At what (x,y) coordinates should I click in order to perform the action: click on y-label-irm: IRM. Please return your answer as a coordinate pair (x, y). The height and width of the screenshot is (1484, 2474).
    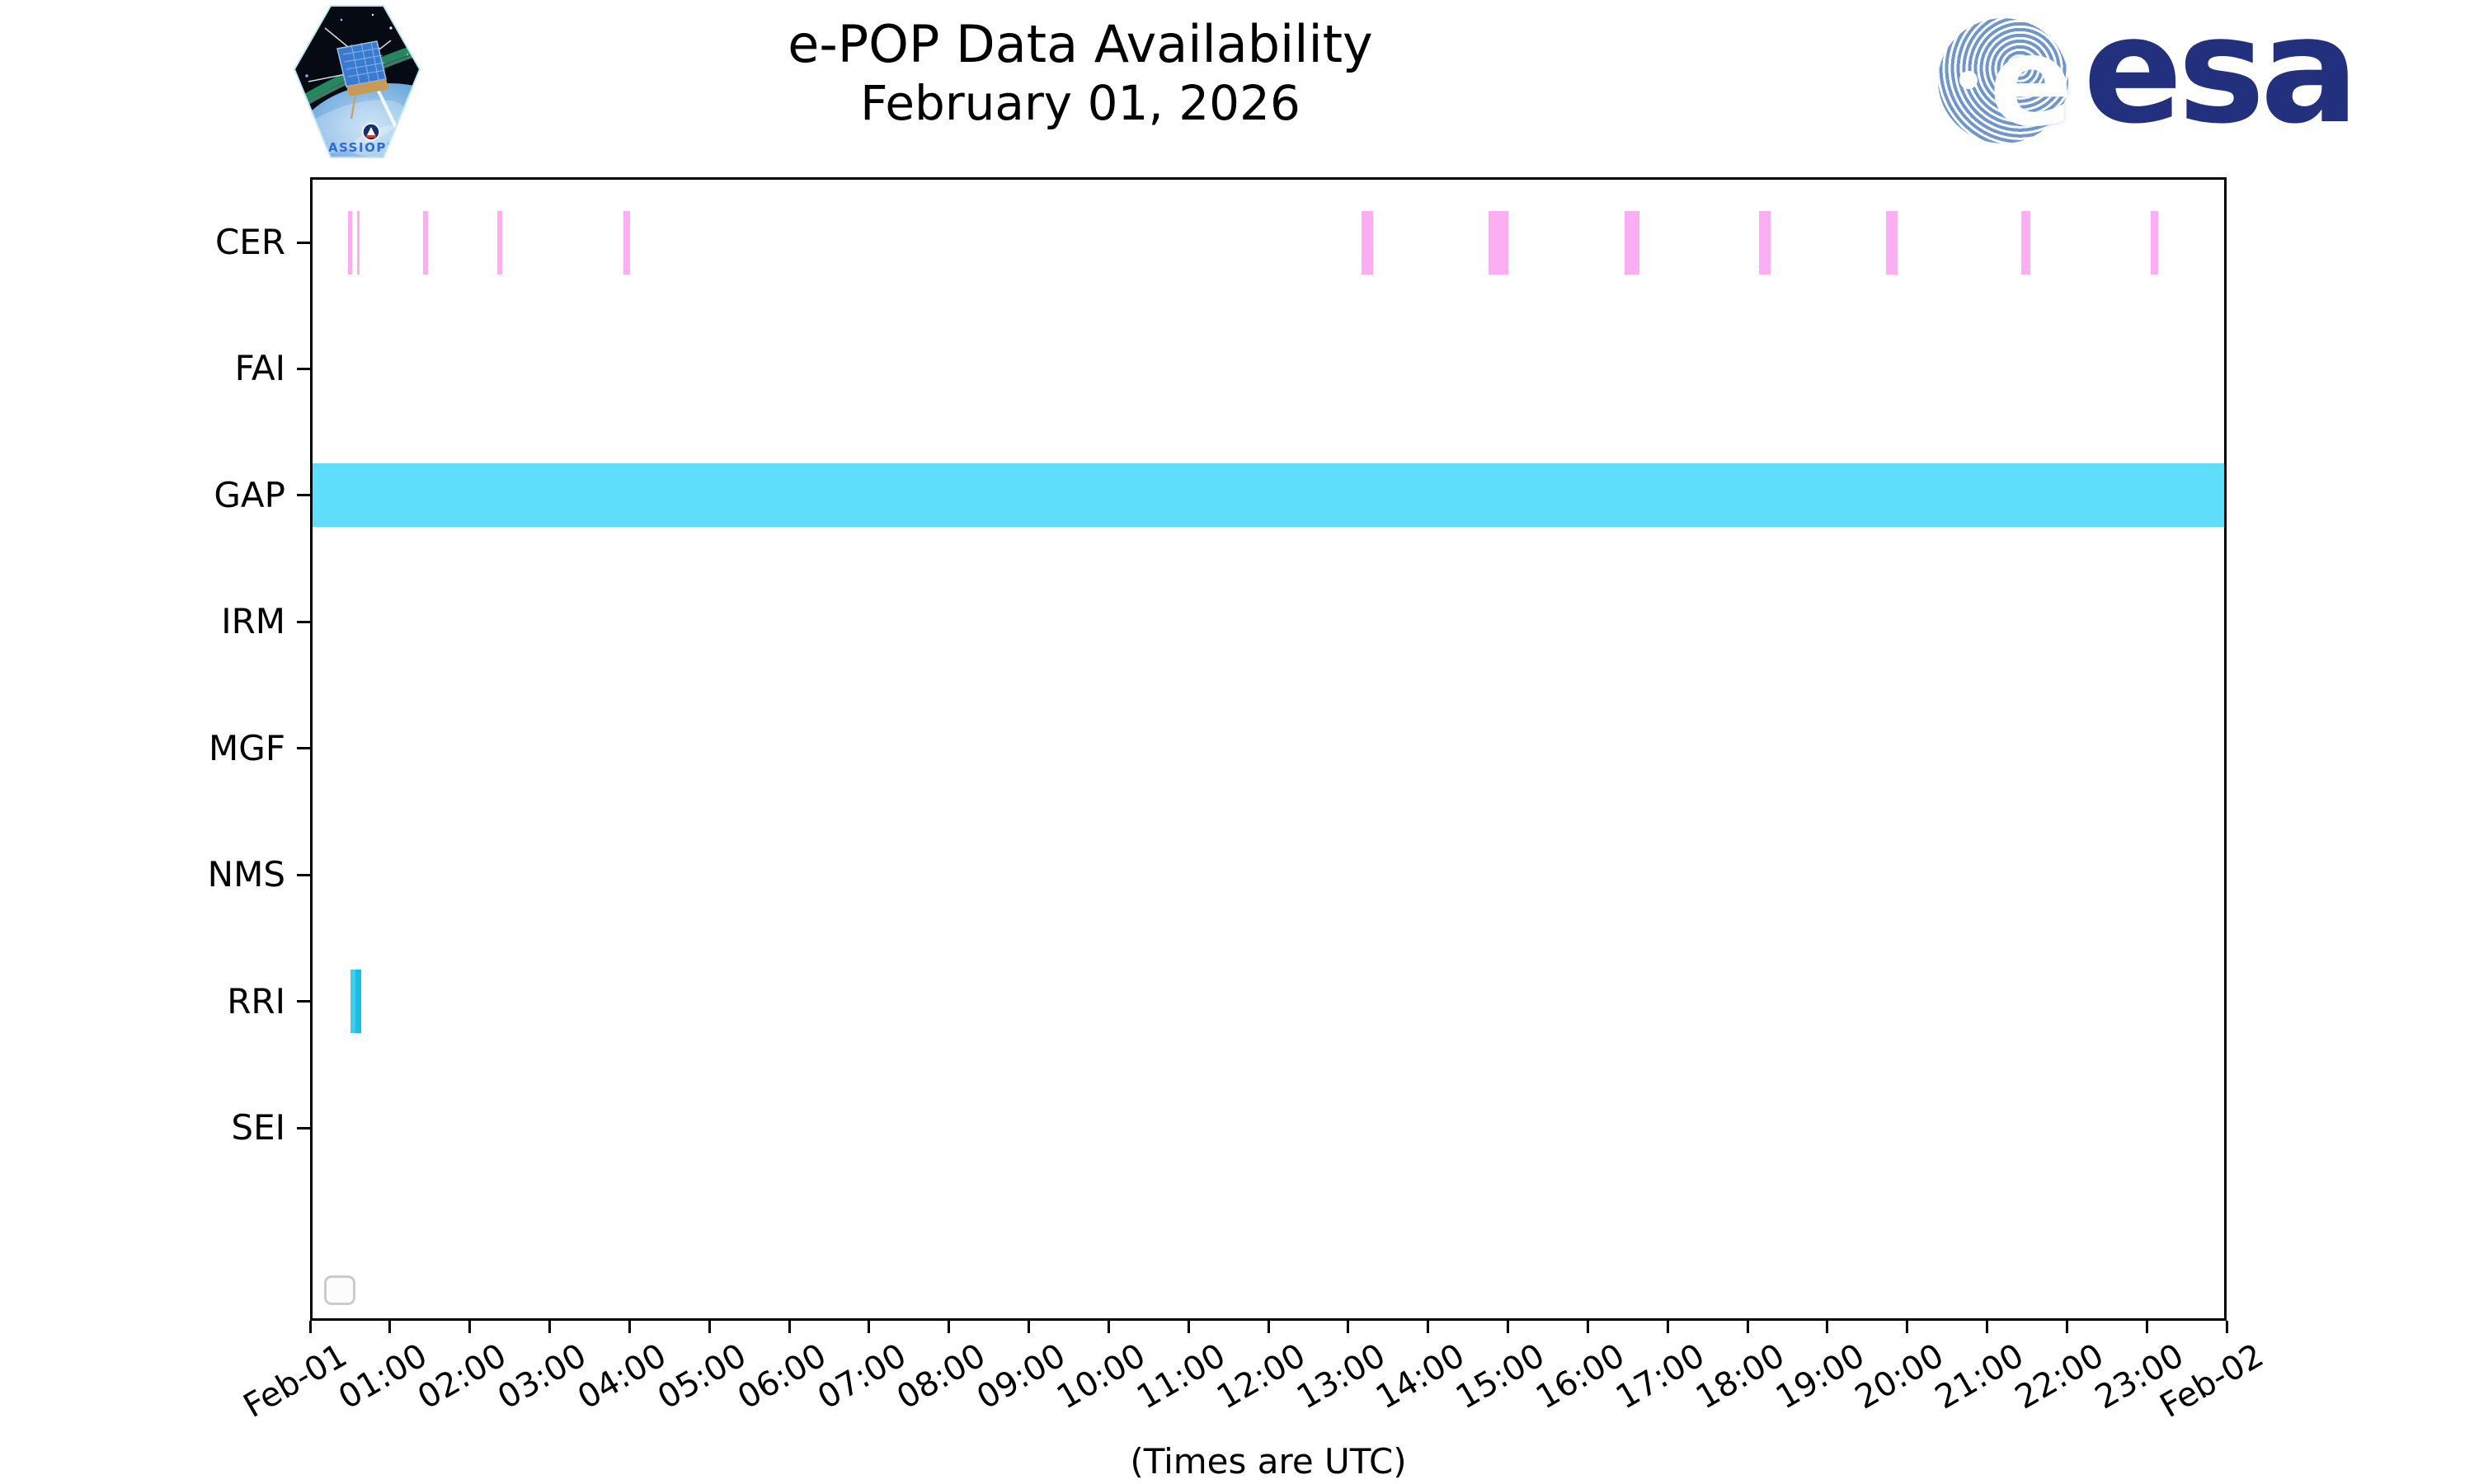
    Looking at the image, I should click on (253, 621).